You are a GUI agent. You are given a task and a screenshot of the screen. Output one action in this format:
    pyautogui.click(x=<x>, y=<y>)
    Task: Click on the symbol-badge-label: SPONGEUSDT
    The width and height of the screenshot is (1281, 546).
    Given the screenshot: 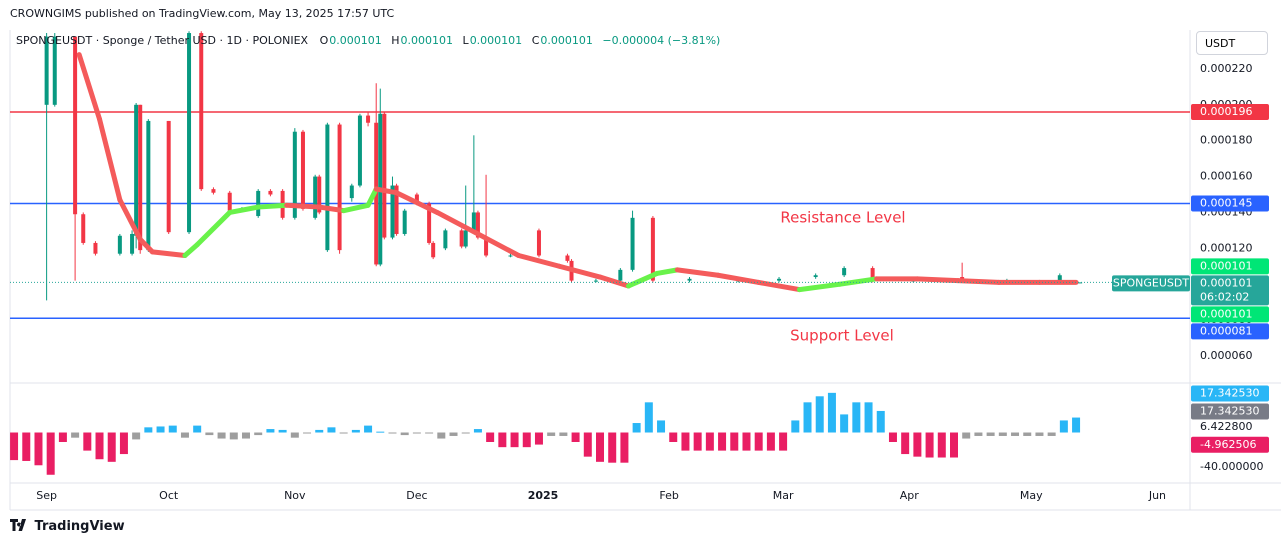 What is the action you would take?
    pyautogui.click(x=1151, y=282)
    